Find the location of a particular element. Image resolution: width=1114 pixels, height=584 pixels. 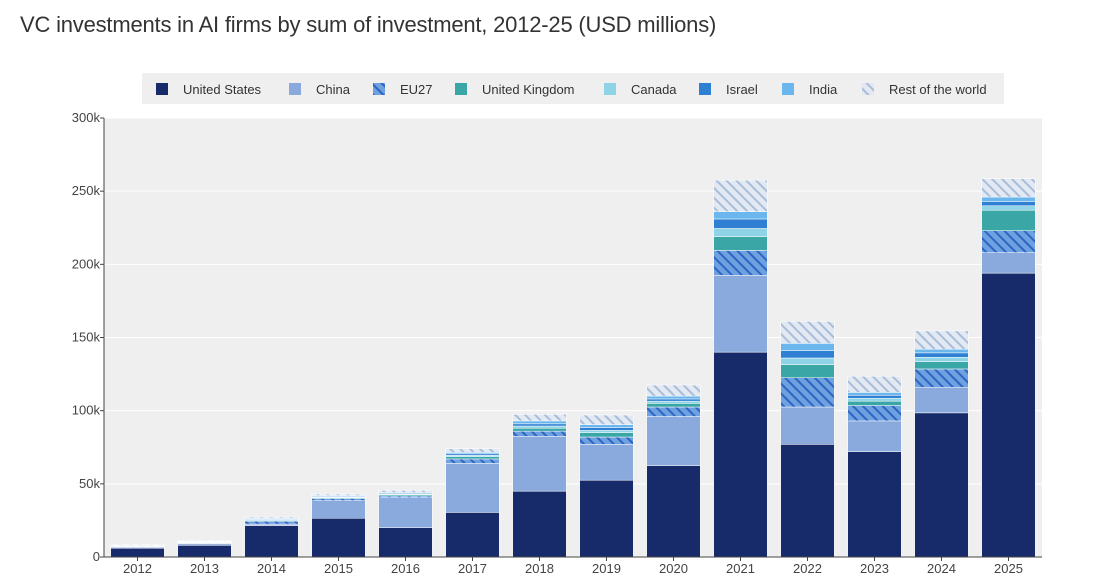

bar-segment-united-kingdom-2019 is located at coordinates (606, 435).